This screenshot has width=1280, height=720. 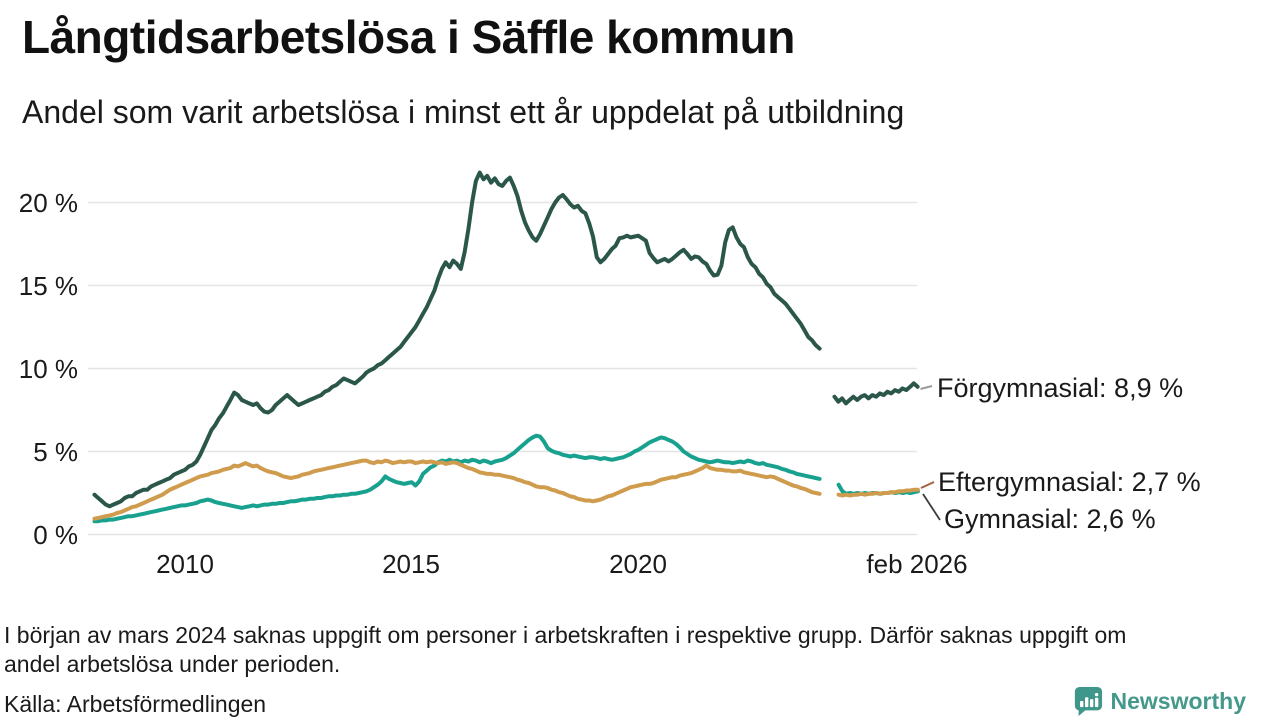 What do you see at coordinates (927, 485) in the screenshot?
I see `leader-eftergymnasial` at bounding box center [927, 485].